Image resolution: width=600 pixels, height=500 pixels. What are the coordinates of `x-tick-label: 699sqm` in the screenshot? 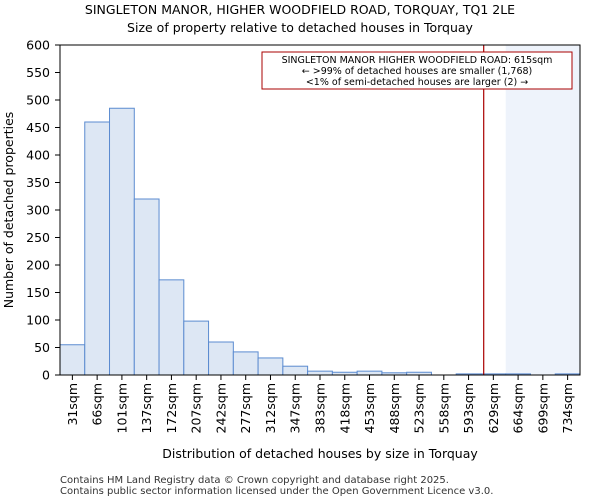 It's located at (542, 408).